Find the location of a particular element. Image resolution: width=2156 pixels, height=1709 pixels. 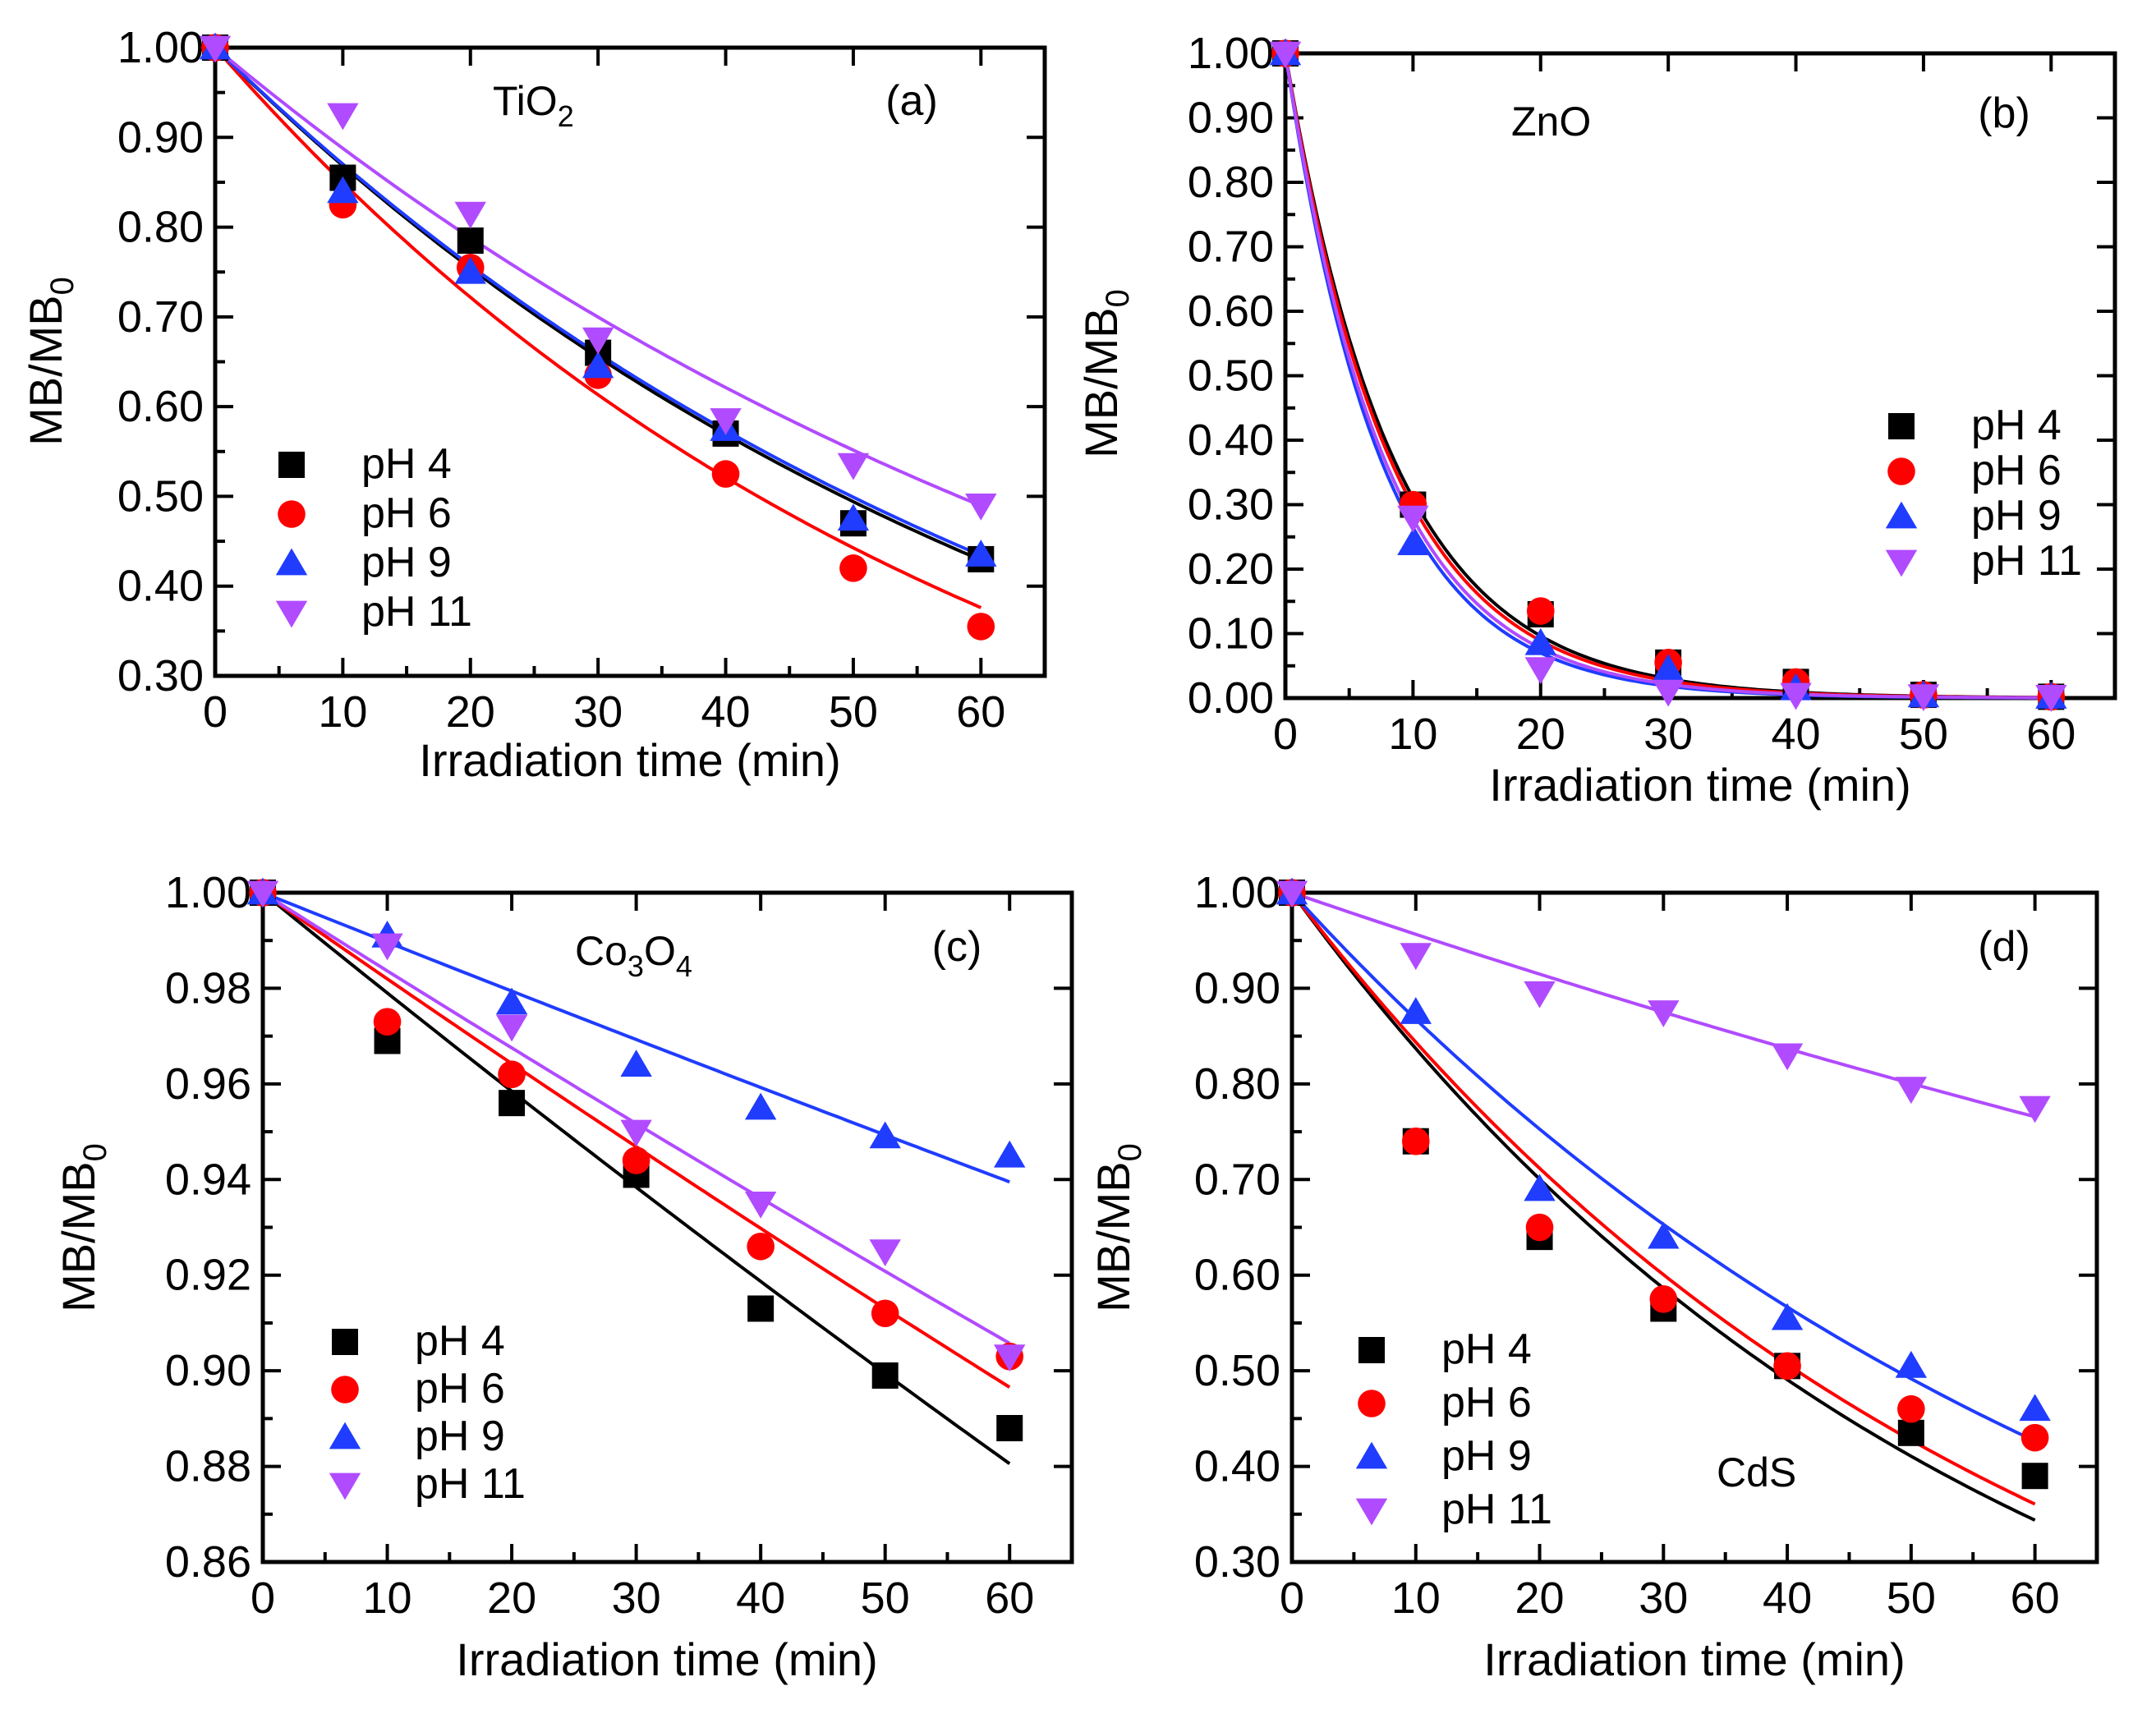

title-subscript: 3 is located at coordinates (635, 966).